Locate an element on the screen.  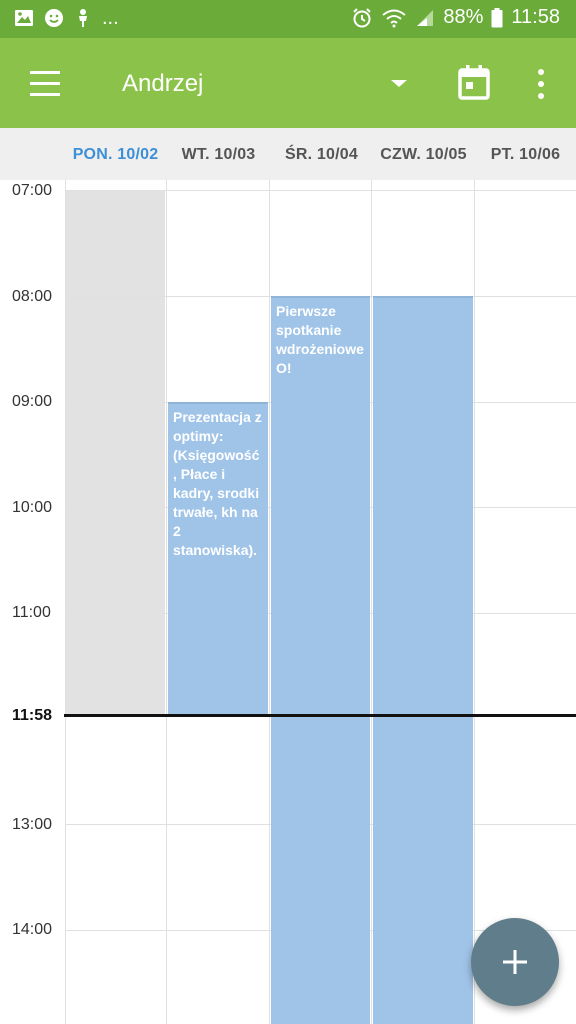
current-time-line is located at coordinates (320, 715).